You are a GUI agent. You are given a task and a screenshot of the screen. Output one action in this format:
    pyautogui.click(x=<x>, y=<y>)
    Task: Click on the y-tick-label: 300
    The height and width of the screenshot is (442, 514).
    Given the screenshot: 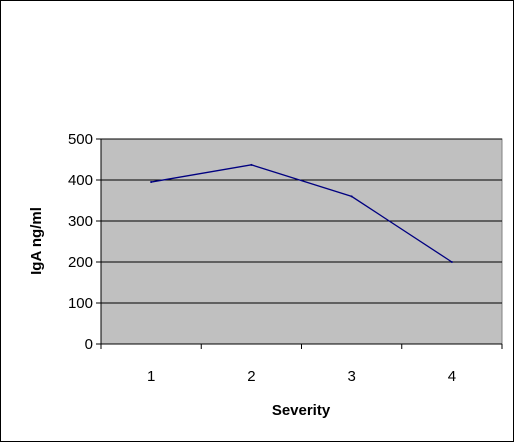 What is the action you would take?
    pyautogui.click(x=80, y=221)
    